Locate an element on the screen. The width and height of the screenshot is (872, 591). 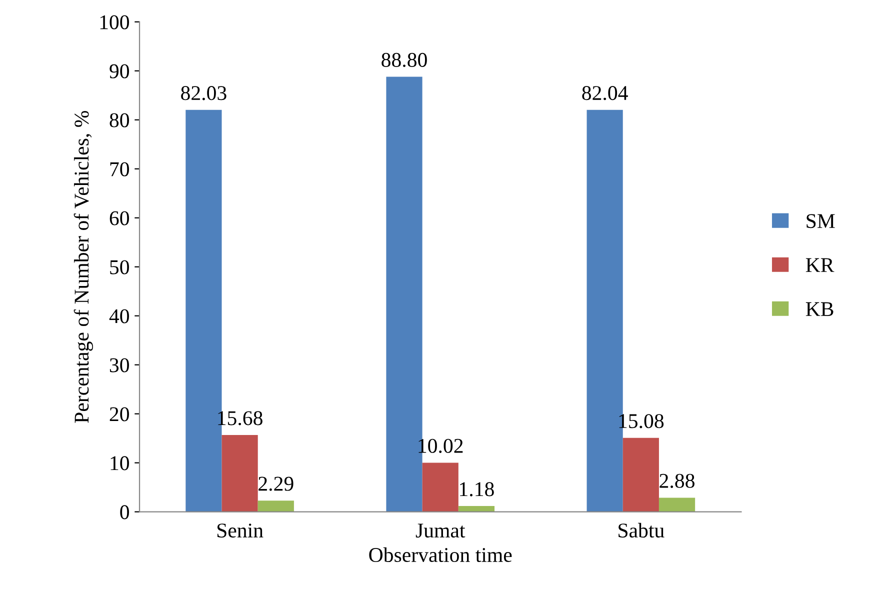
data-label: 1.18 is located at coordinates (477, 489).